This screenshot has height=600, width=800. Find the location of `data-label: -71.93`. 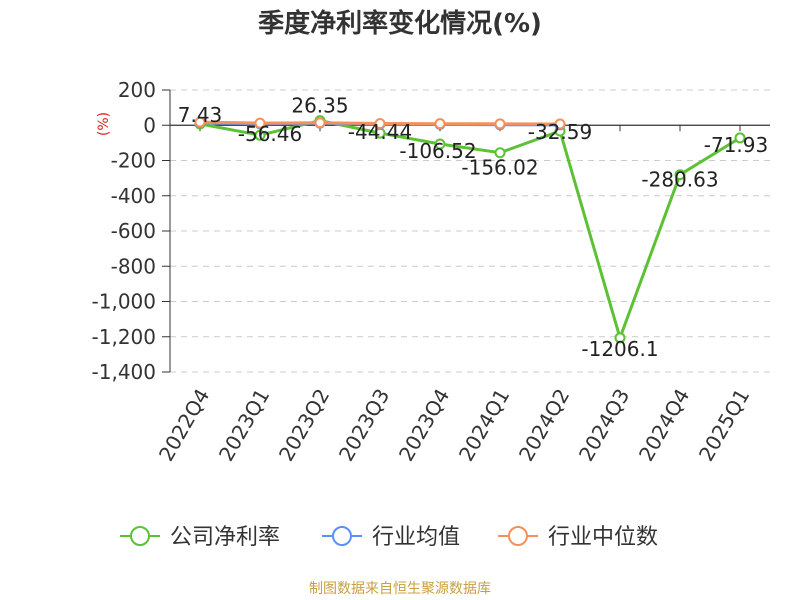

data-label: -71.93 is located at coordinates (736, 145).